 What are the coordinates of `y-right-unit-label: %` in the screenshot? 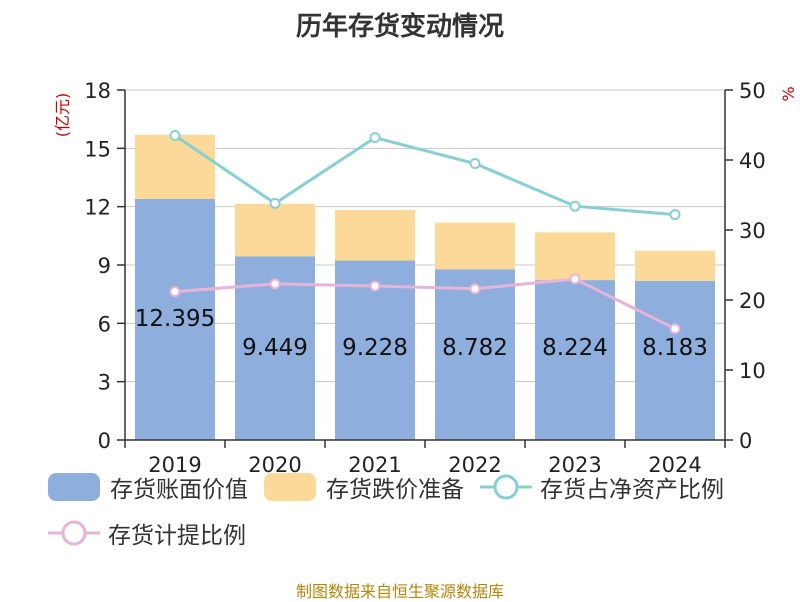 It's located at (788, 93).